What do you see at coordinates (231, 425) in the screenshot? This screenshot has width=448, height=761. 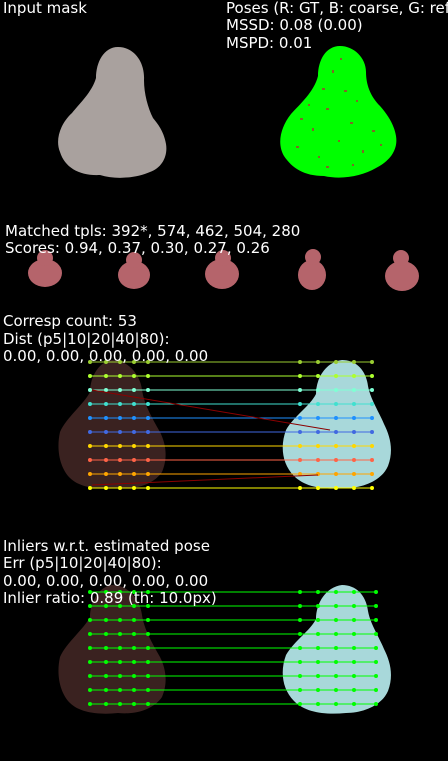 I see `correspondence-lines` at bounding box center [231, 425].